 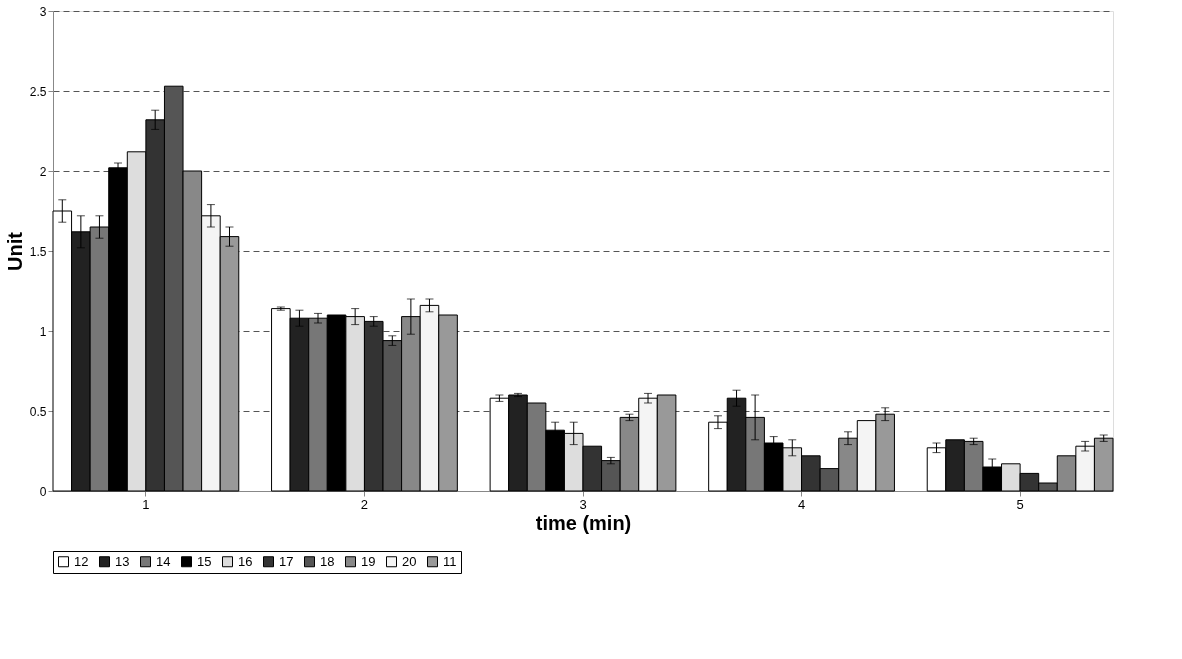 I want to click on legend-label: 20, so click(x=409, y=561).